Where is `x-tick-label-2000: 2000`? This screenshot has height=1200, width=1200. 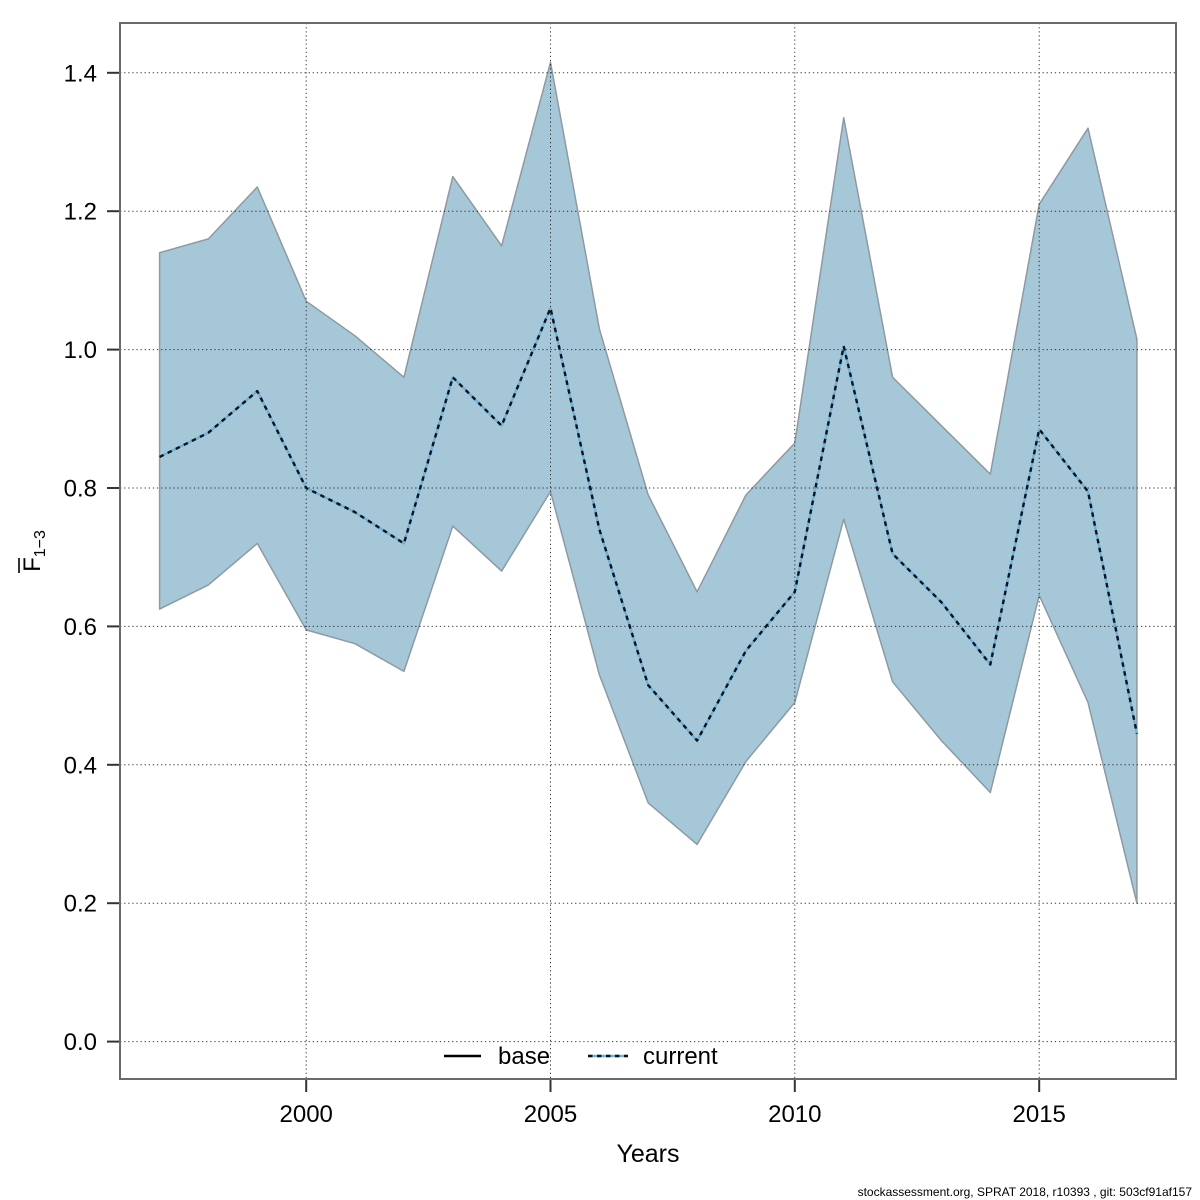
x-tick-label-2000: 2000 is located at coordinates (306, 1114).